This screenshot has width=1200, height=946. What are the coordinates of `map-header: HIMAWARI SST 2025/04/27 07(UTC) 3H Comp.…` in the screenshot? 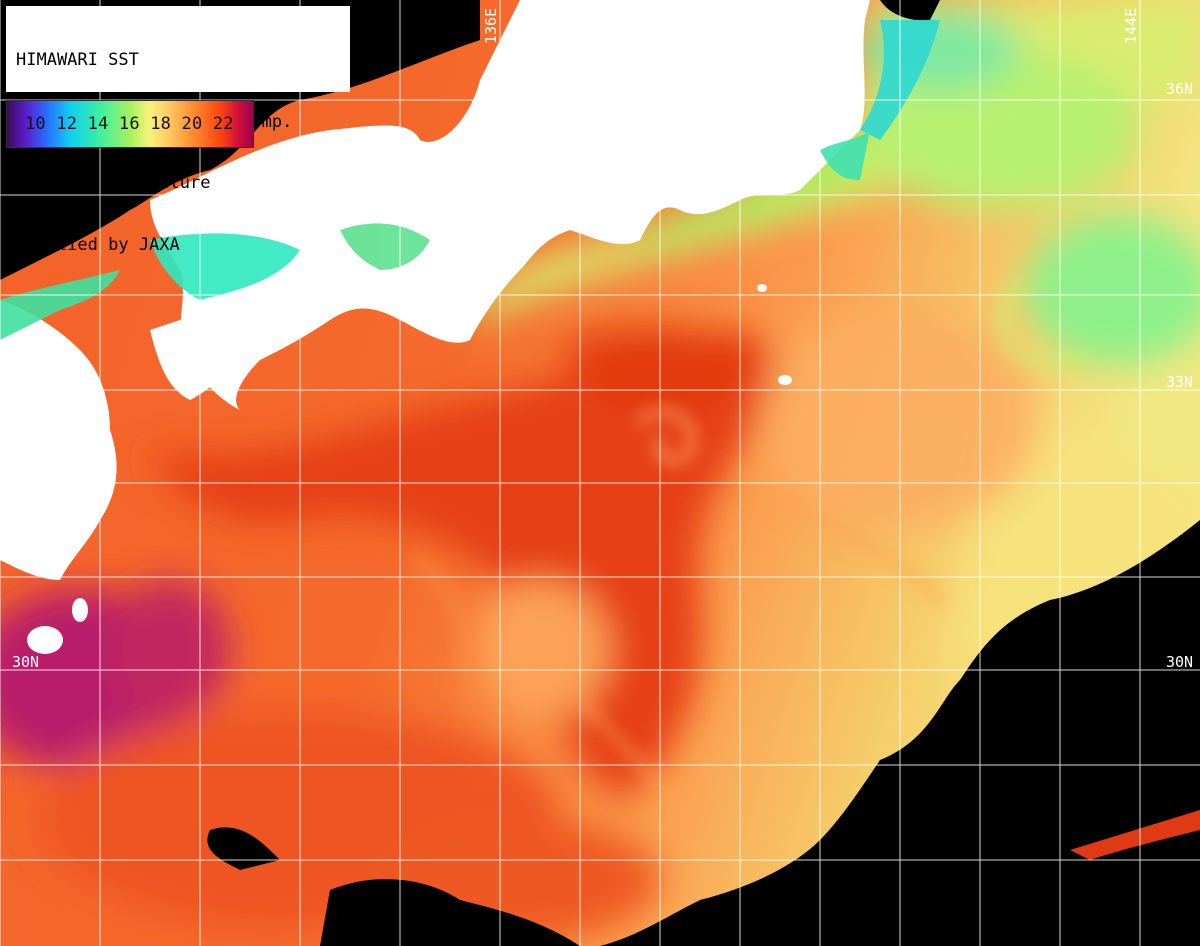 It's located at (178, 130).